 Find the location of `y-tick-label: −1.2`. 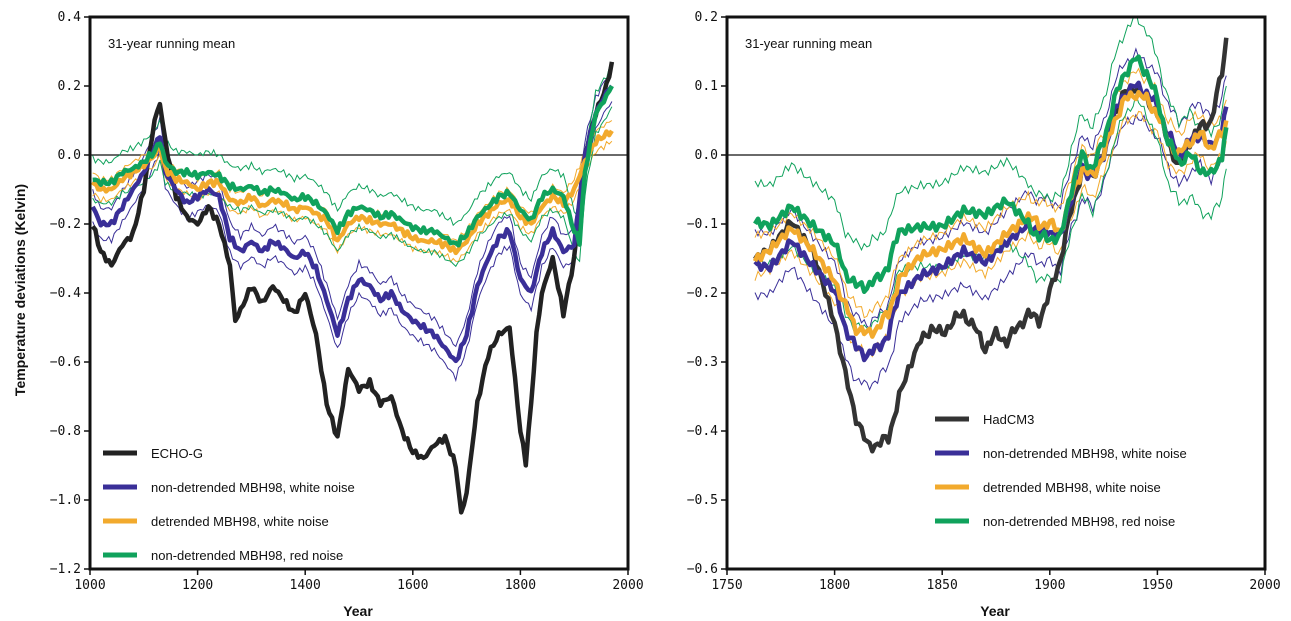

y-tick-label: −1.2 is located at coordinates (65, 569).